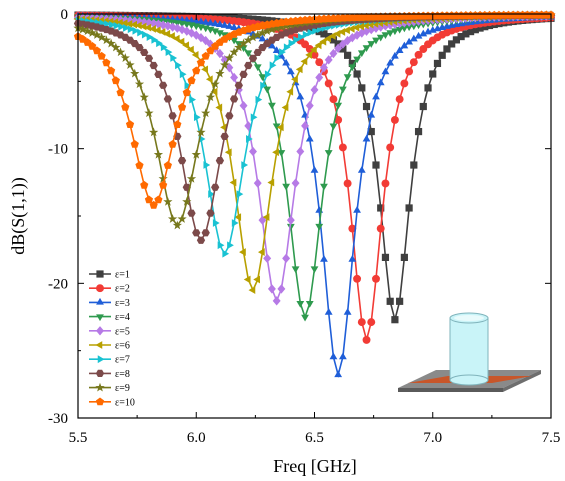  I want to click on legend-label: ε=5, so click(122, 331).